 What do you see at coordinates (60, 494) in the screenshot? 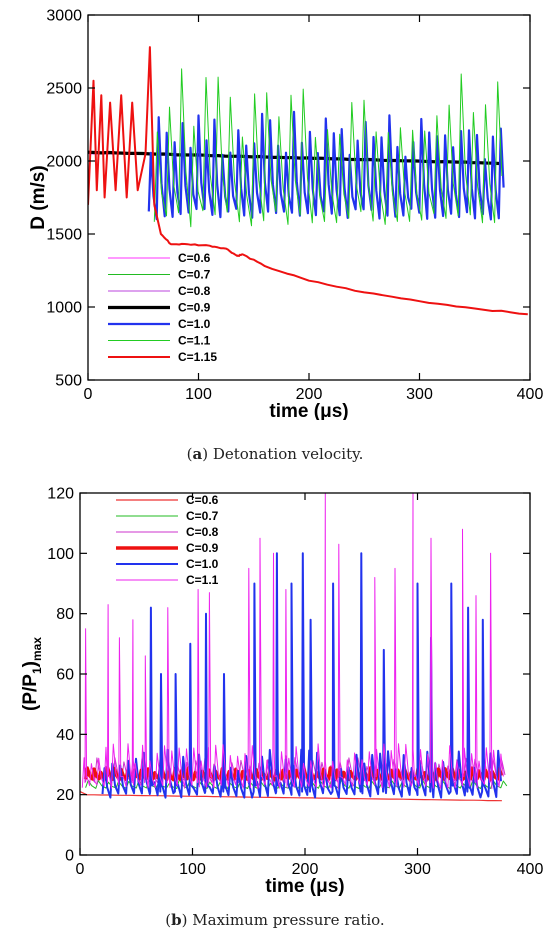
I see `y-tick-label: 120` at bounding box center [60, 494].